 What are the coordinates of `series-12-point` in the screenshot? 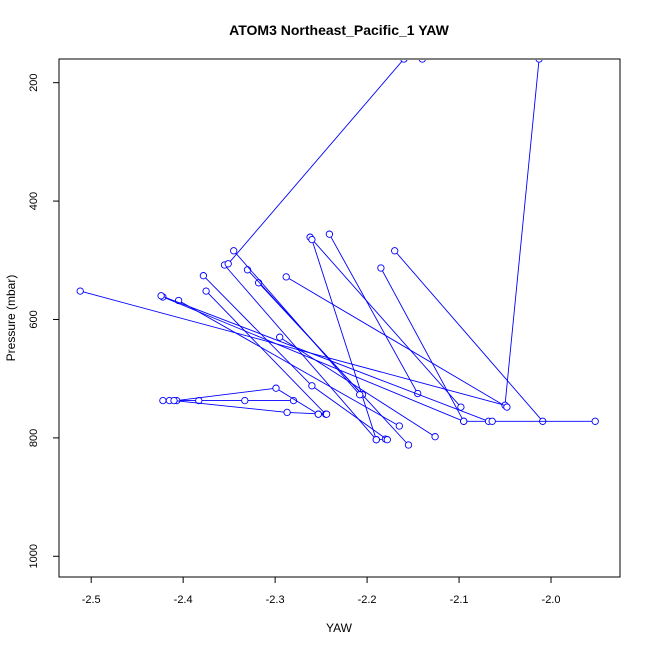 It's located at (376, 440).